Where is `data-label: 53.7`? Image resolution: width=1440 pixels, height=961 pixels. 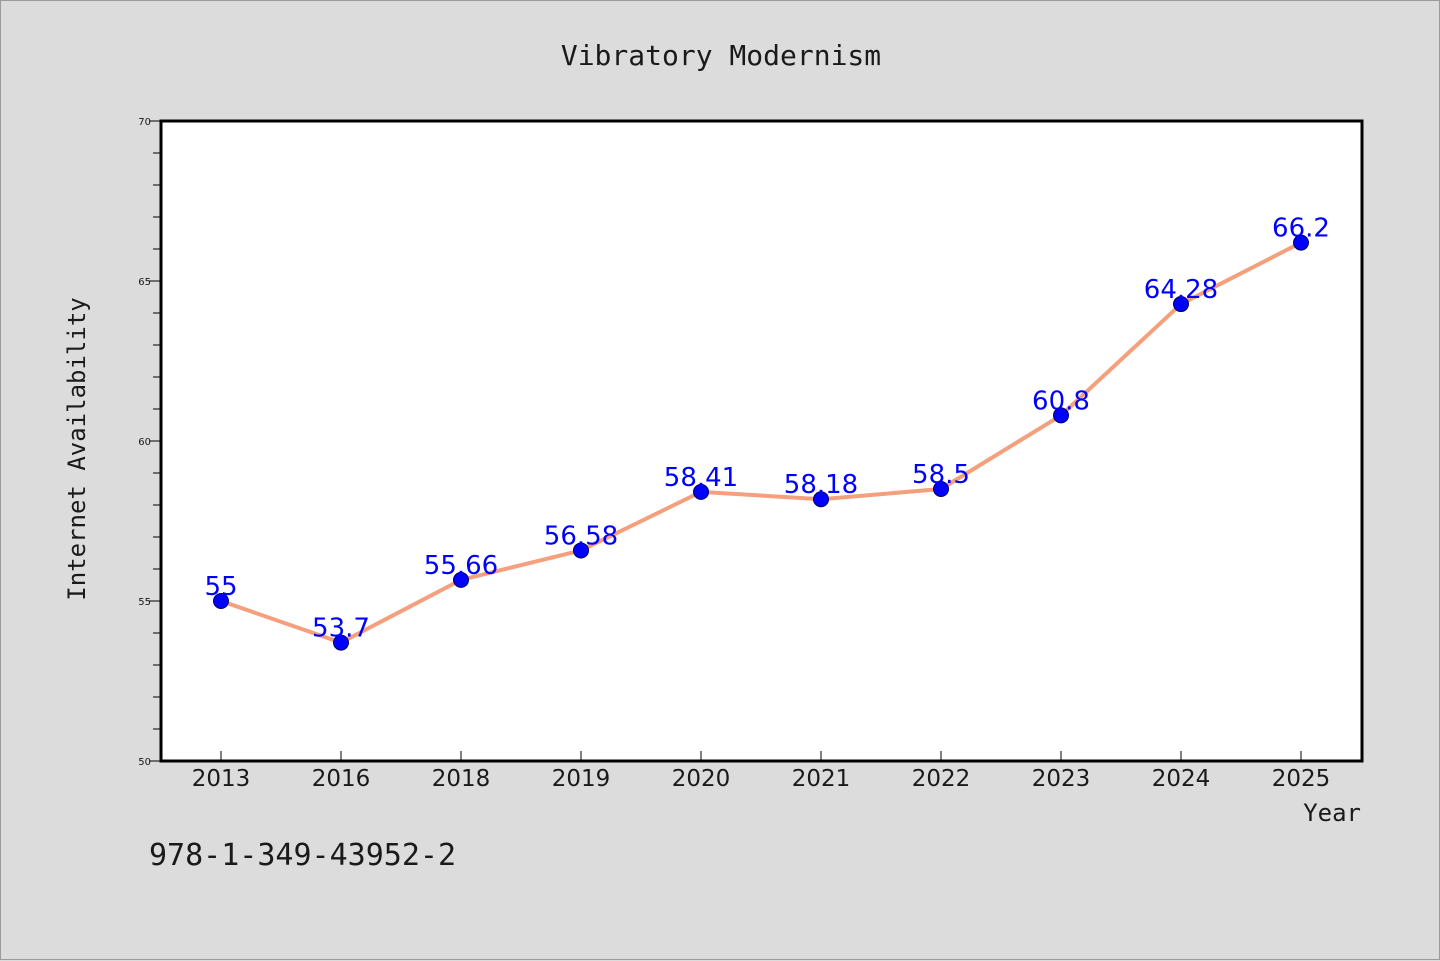
data-label: 53.7 is located at coordinates (341, 629).